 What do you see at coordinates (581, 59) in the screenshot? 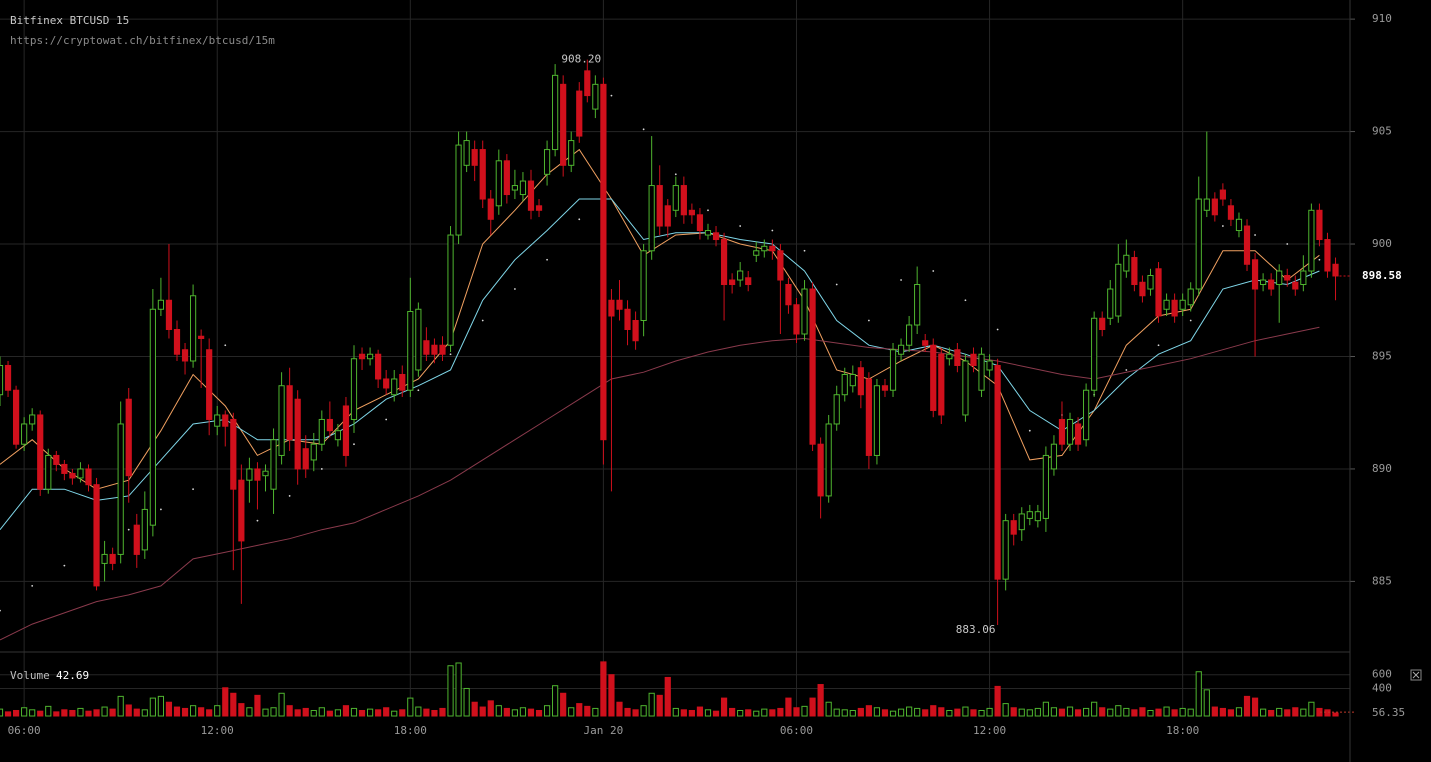
I see `high-annotation: 908.20` at bounding box center [581, 59].